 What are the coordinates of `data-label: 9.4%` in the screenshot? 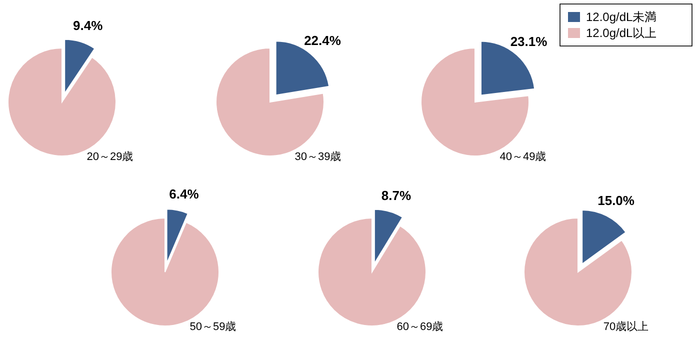 It's located at (88, 26).